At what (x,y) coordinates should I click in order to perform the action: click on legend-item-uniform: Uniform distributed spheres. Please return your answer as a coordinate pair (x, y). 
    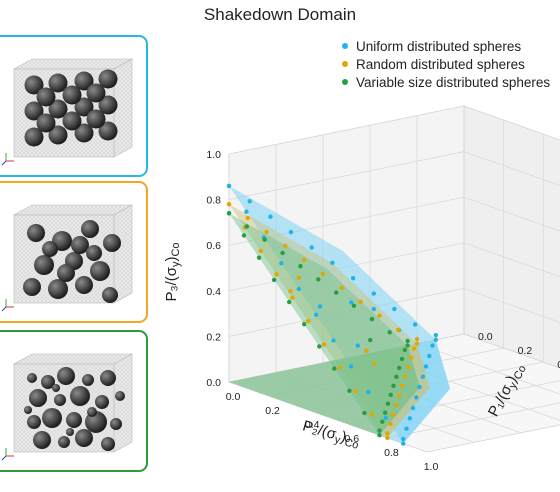
    Looking at the image, I should click on (444, 46).